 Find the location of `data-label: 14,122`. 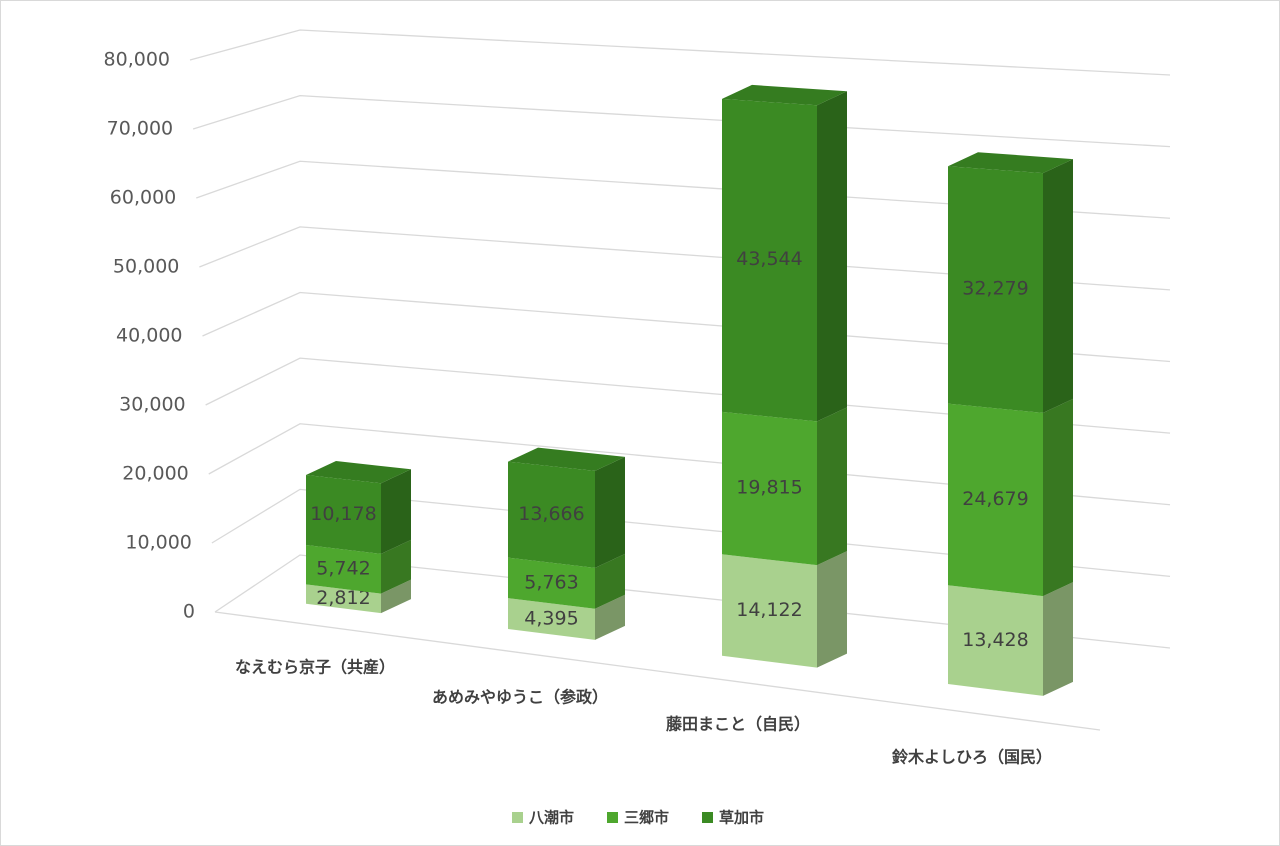

data-label: 14,122 is located at coordinates (769, 610).